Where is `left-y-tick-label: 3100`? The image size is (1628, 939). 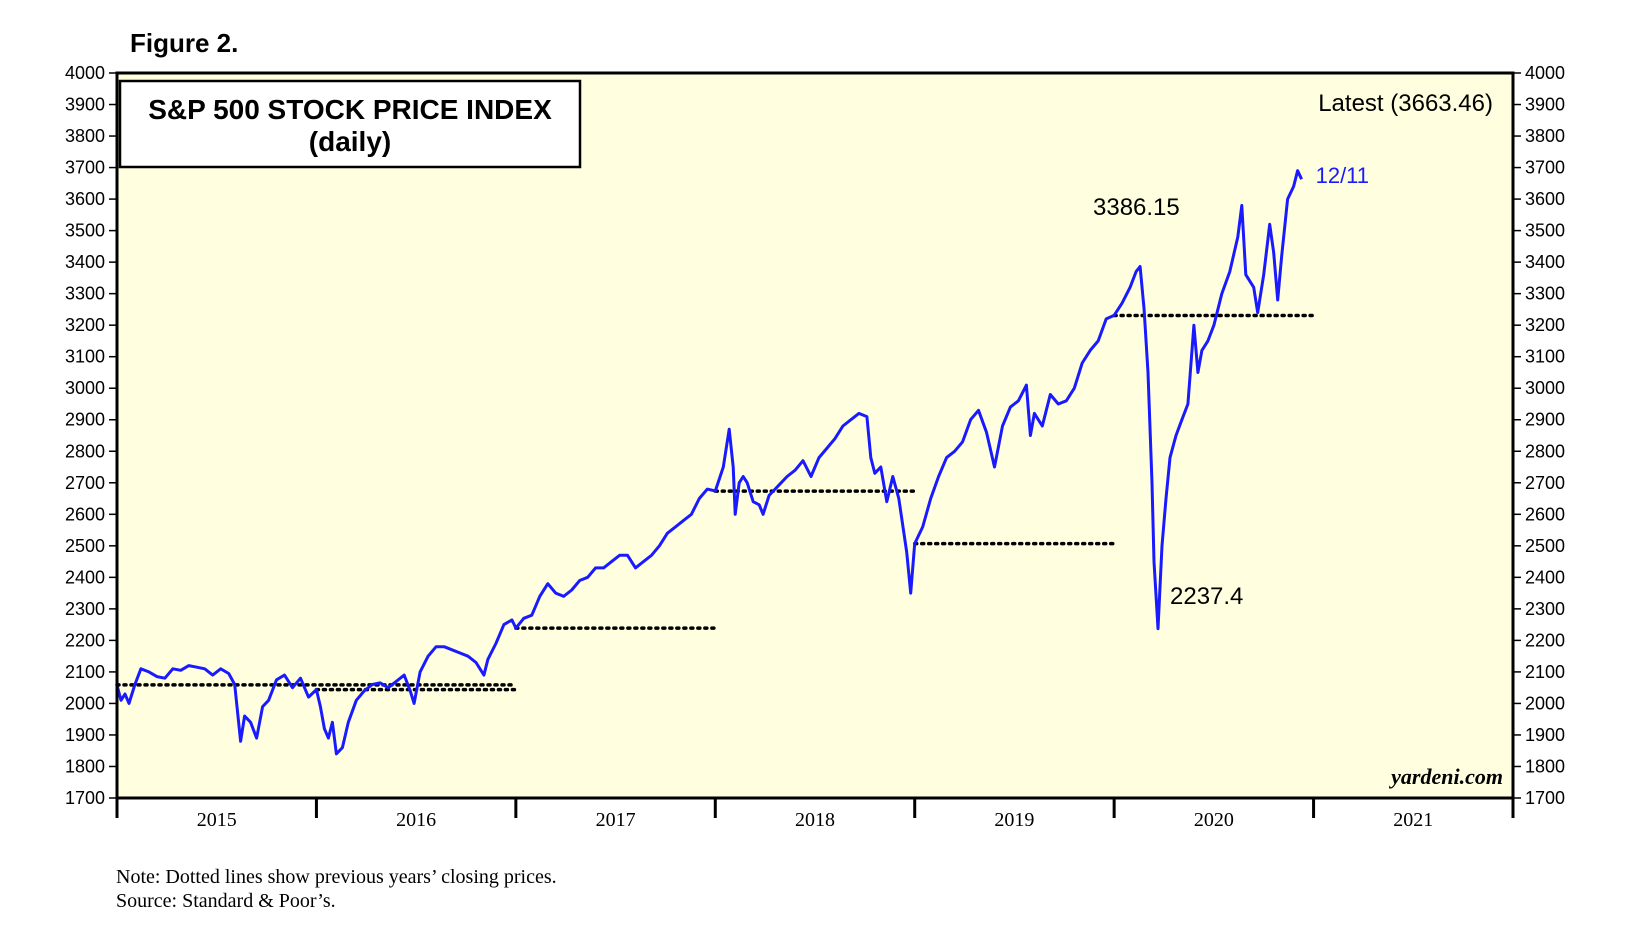
left-y-tick-label: 3100 is located at coordinates (85, 357).